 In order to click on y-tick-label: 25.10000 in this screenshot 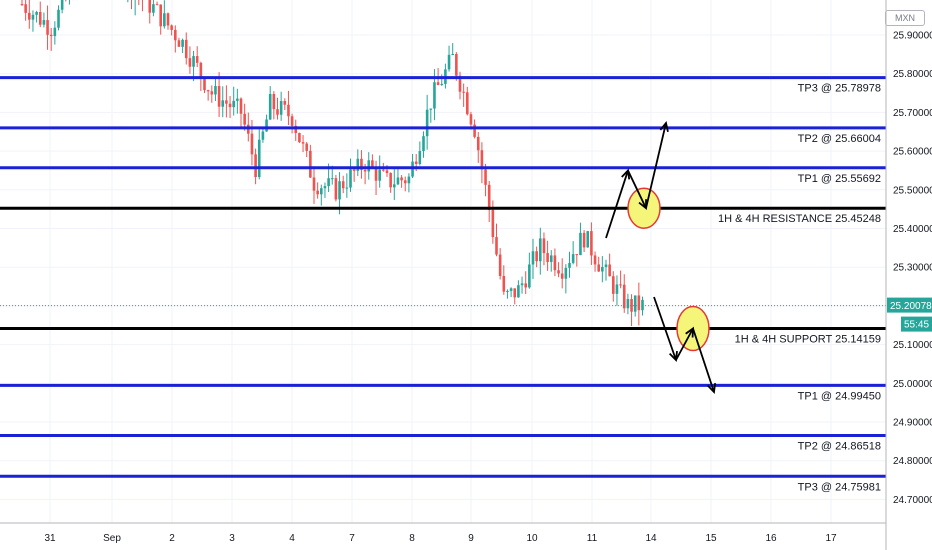, I will do `click(912, 345)`.